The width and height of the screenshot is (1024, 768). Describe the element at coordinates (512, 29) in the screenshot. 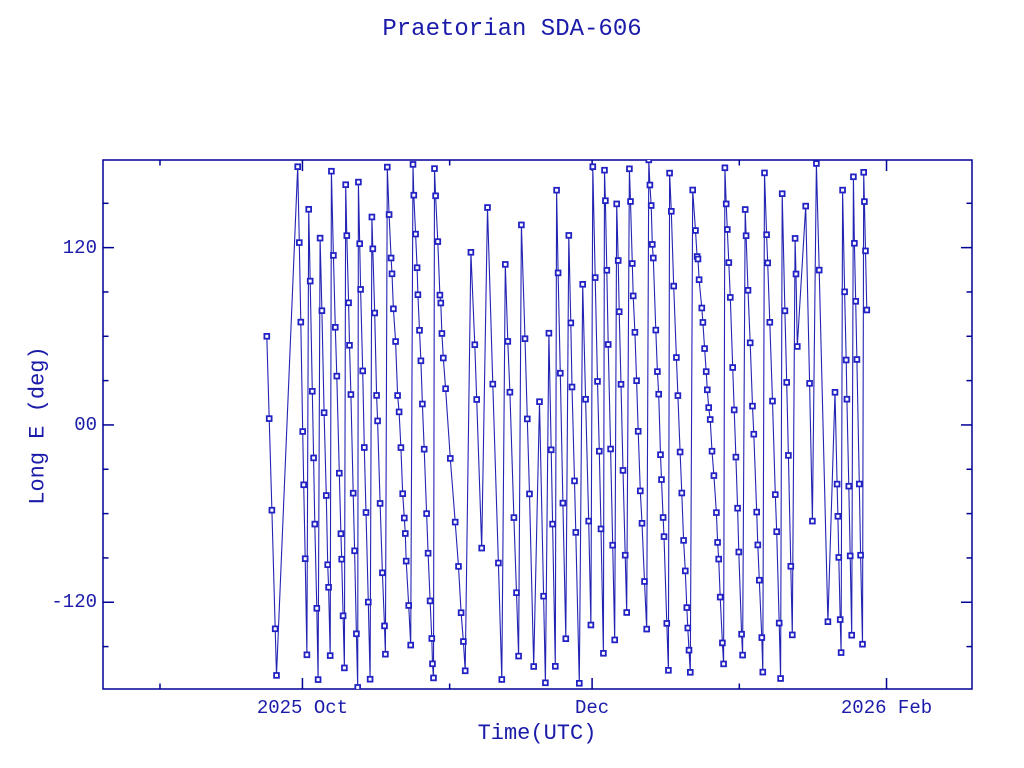

I see `chart-title: Praetorian SDA-606` at that location.